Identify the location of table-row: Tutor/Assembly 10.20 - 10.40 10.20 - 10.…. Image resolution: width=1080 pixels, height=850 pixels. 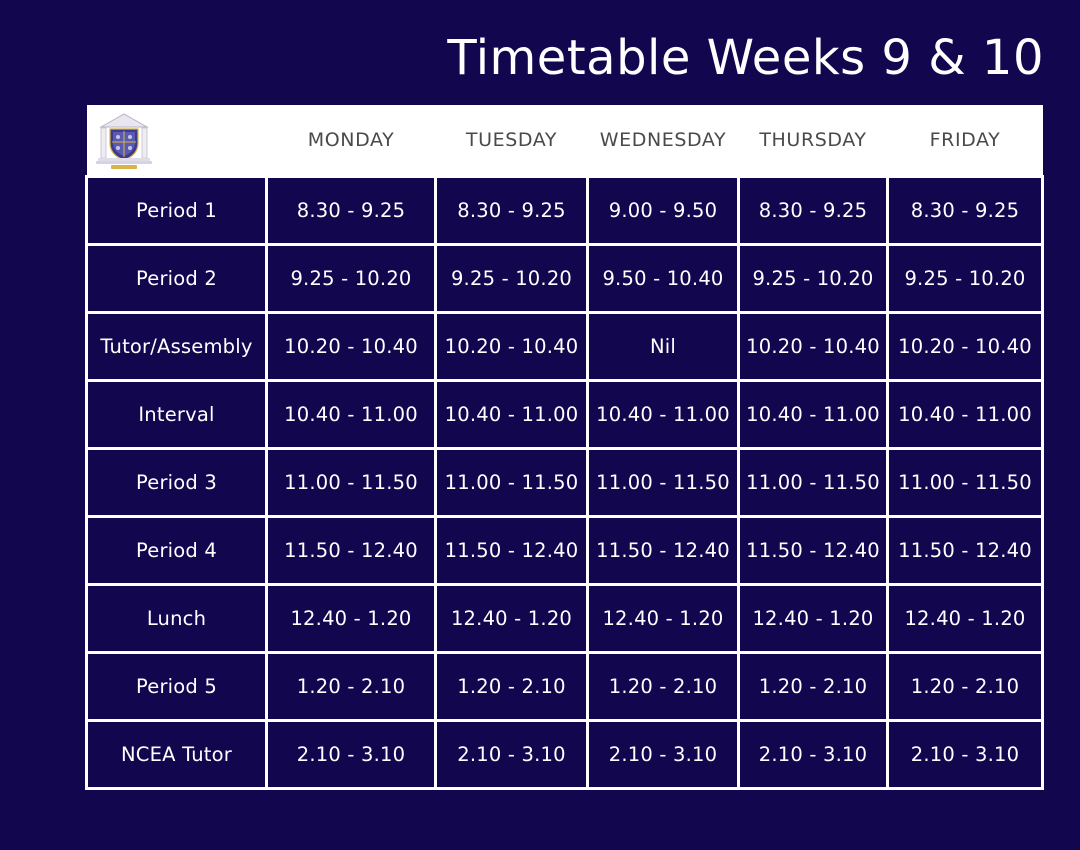
(564, 346).